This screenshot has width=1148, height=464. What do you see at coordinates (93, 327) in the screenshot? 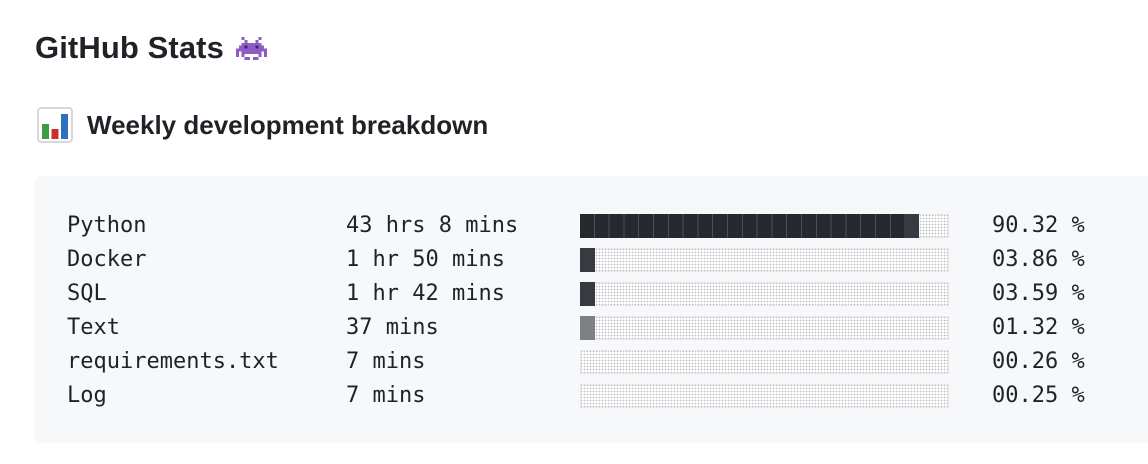
I see `language-name: Text` at bounding box center [93, 327].